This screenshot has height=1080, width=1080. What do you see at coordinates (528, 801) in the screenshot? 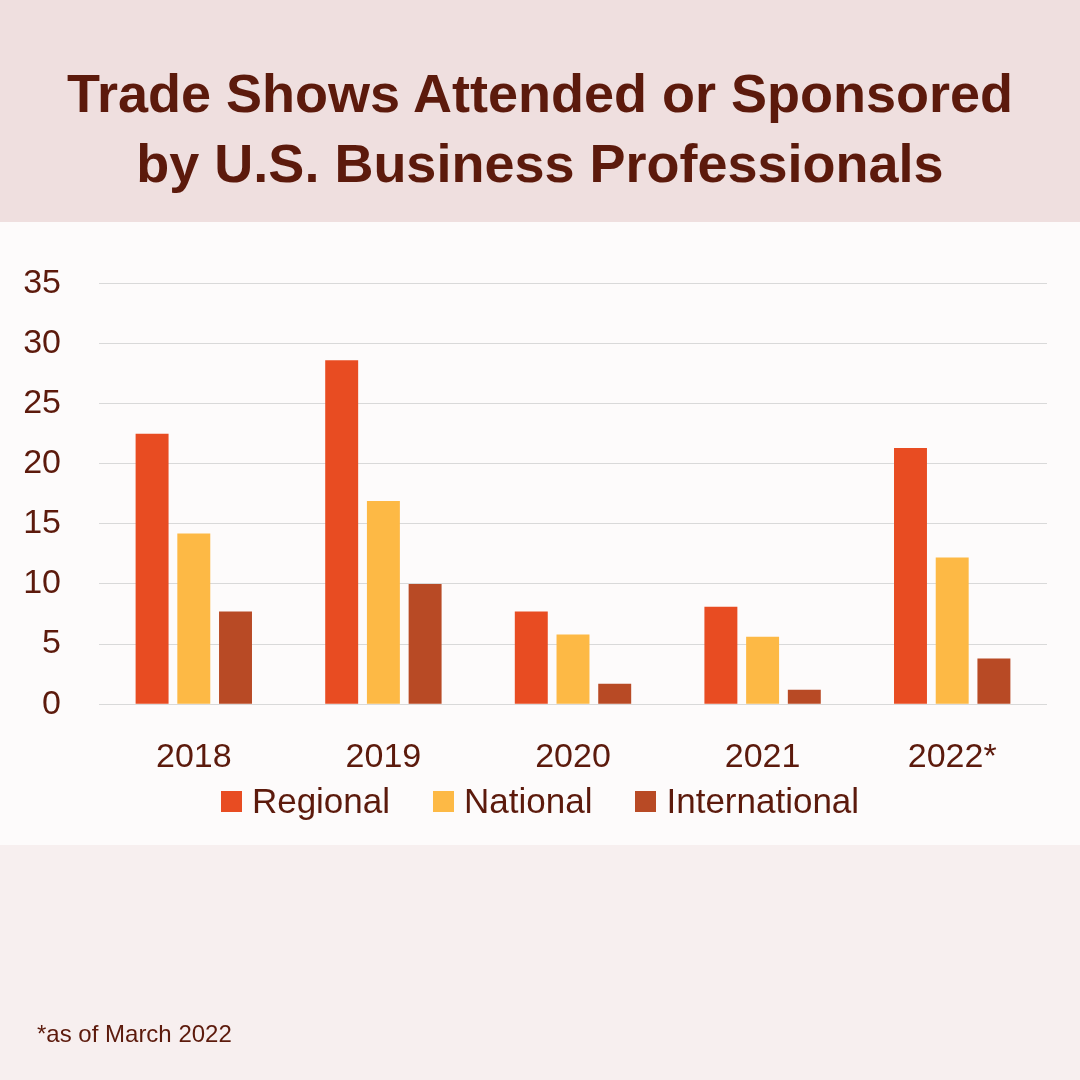
I see `legend-label: National` at bounding box center [528, 801].